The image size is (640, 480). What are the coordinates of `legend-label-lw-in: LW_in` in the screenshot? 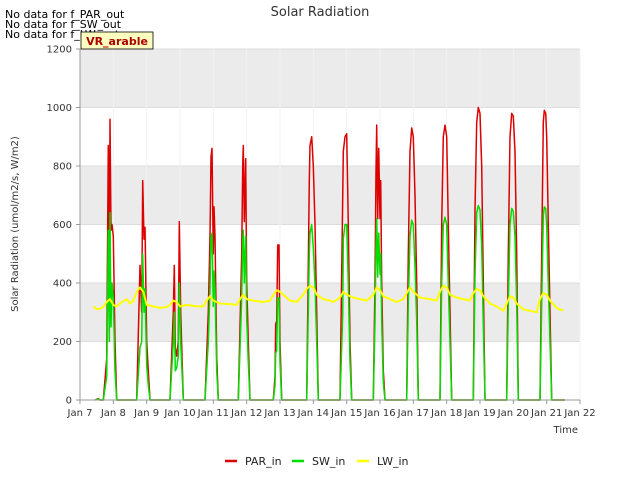 It's located at (393, 461).